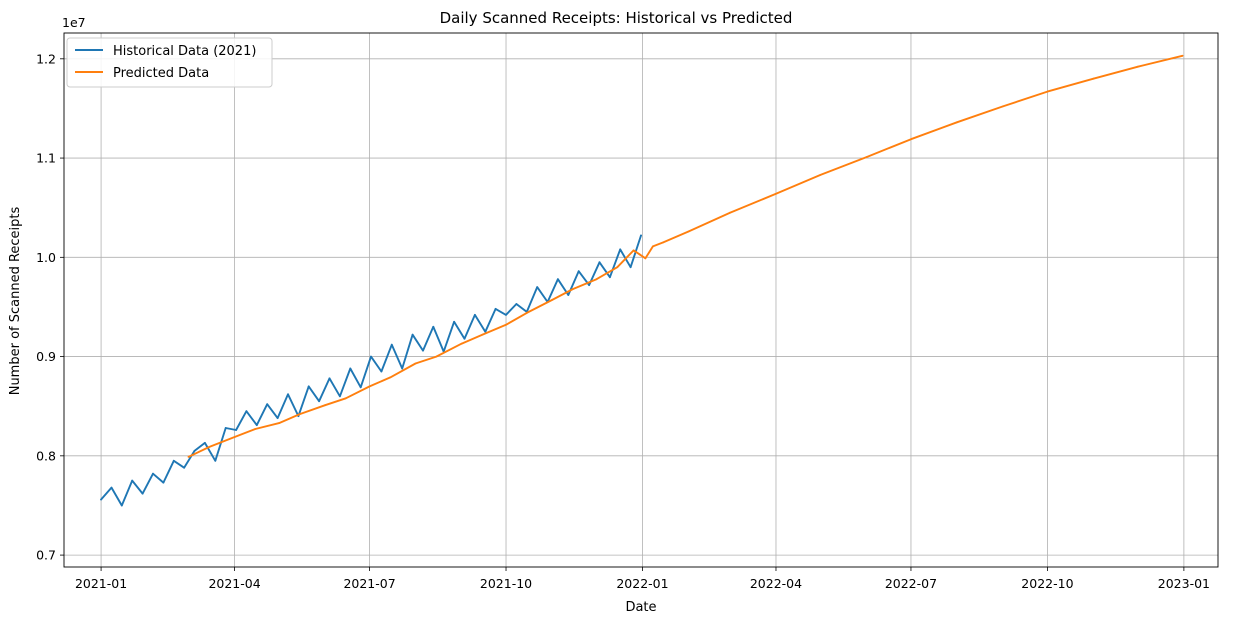 The width and height of the screenshot is (1233, 624). Describe the element at coordinates (234, 583) in the screenshot. I see `x-tick-label: 2021-04` at that location.